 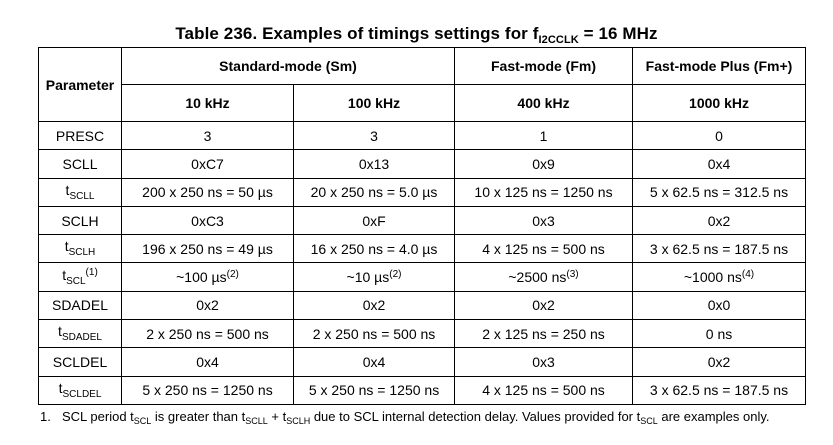 I want to click on parameter-cell: SDADEL, so click(x=80, y=305).